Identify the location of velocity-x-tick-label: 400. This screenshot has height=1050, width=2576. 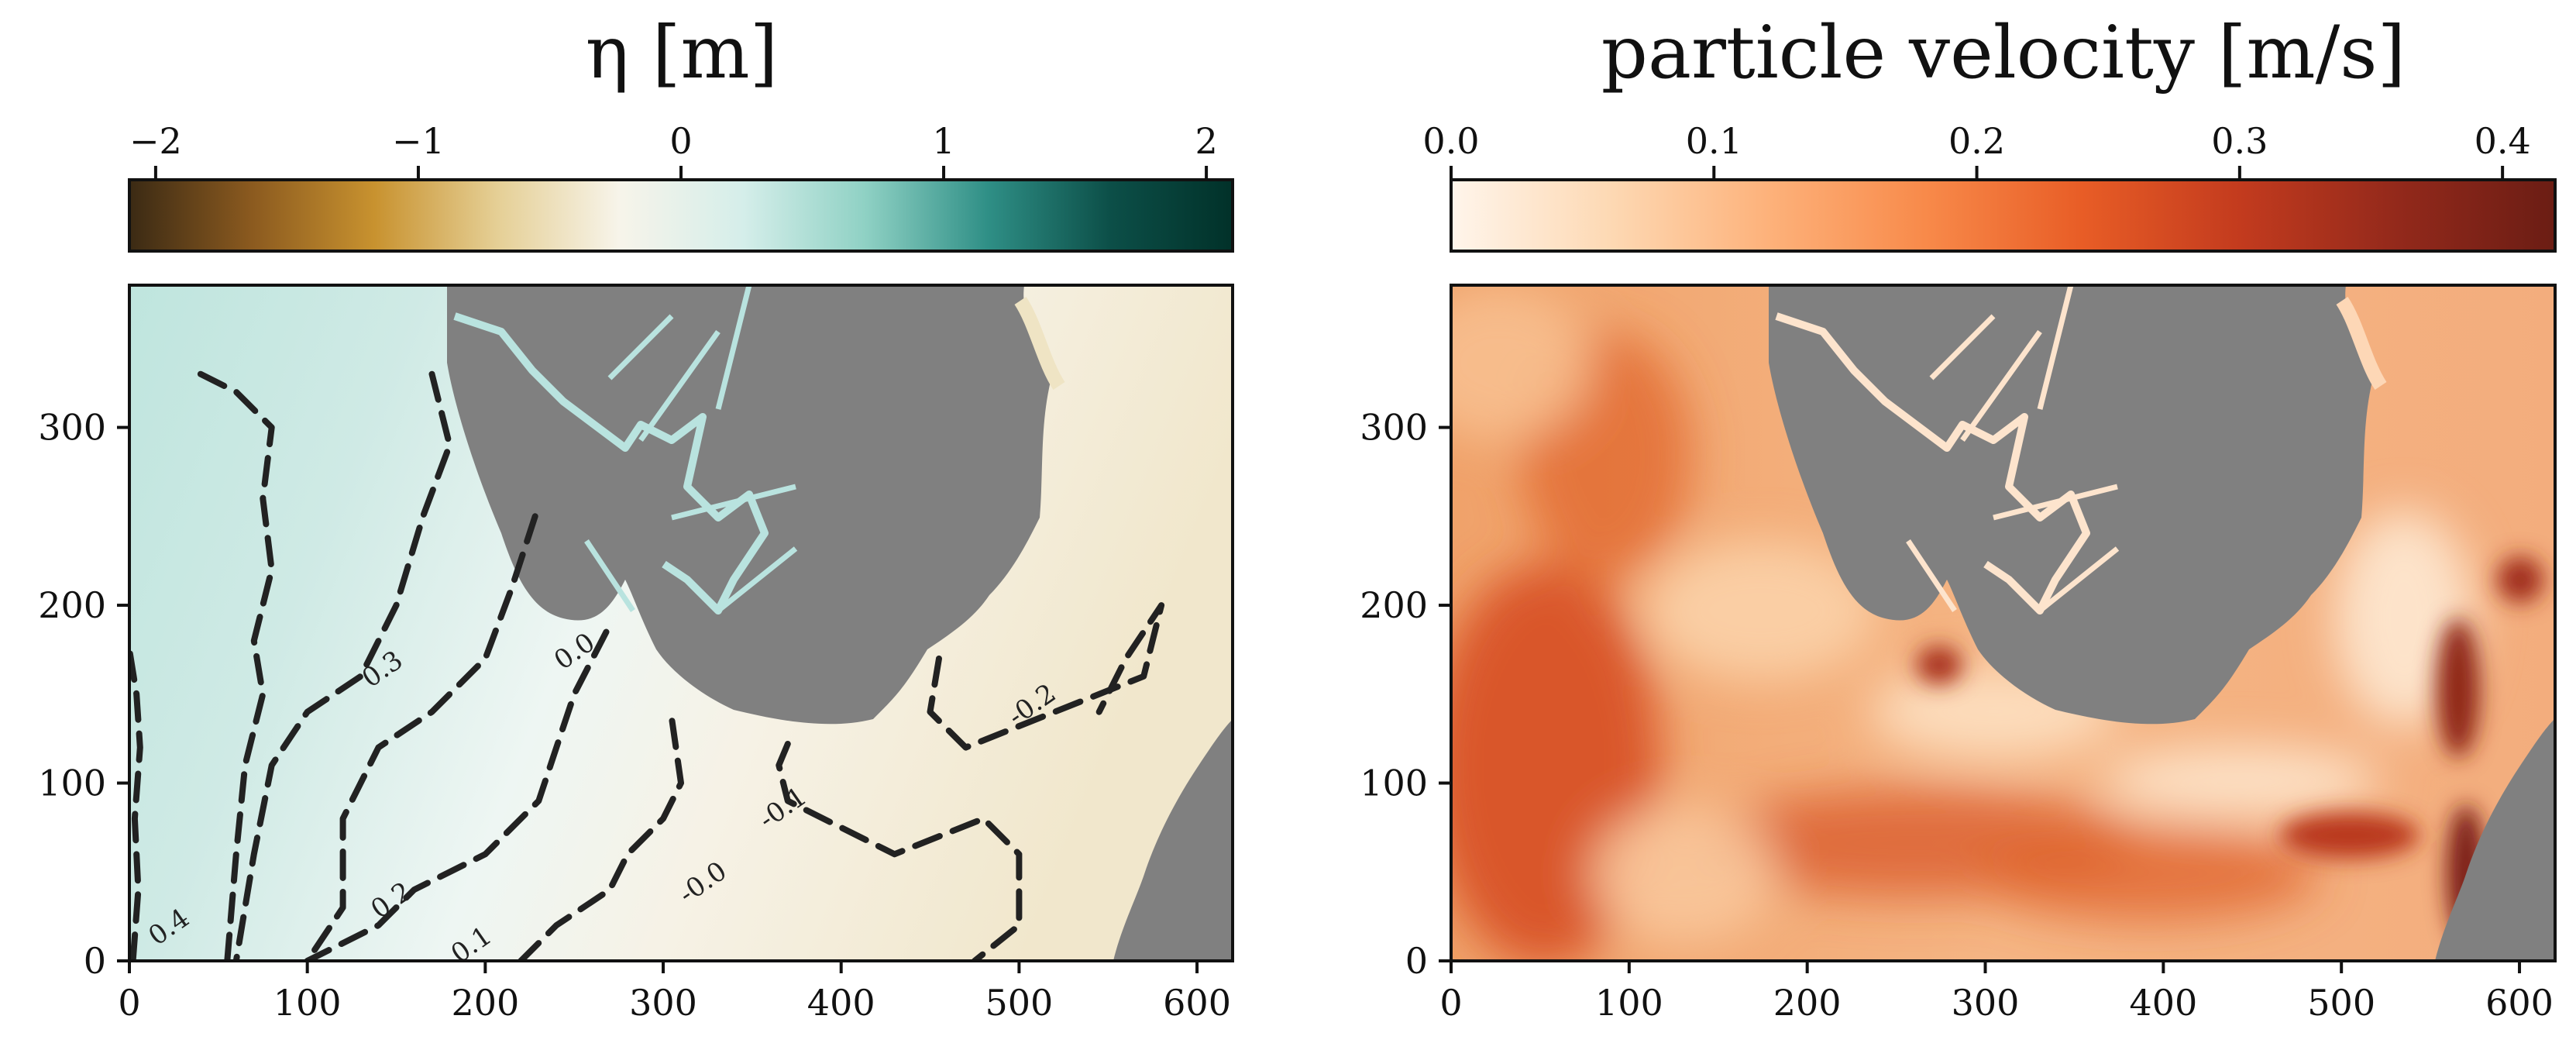
(2163, 1003).